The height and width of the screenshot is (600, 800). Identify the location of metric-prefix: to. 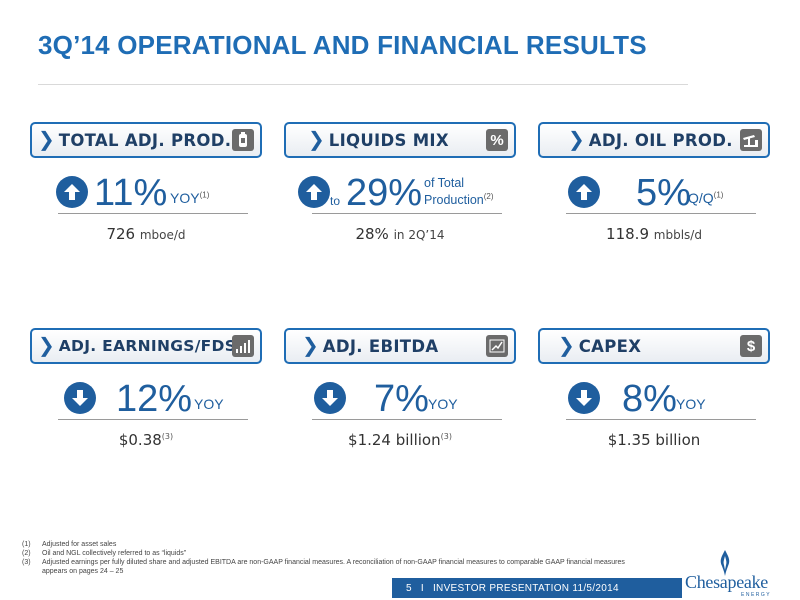
(335, 201).